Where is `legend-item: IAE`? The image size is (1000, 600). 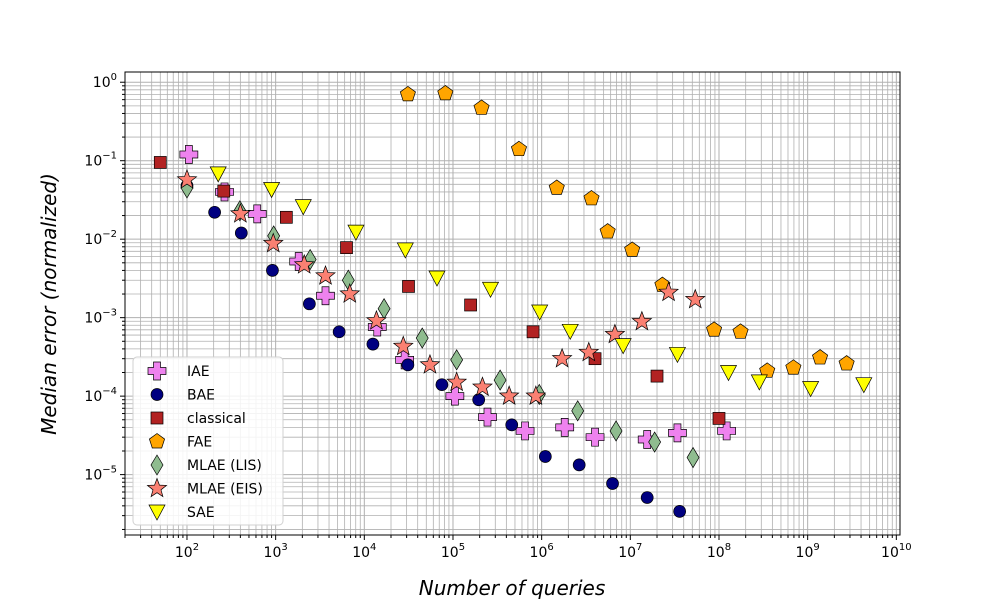 legend-item: IAE is located at coordinates (178, 371).